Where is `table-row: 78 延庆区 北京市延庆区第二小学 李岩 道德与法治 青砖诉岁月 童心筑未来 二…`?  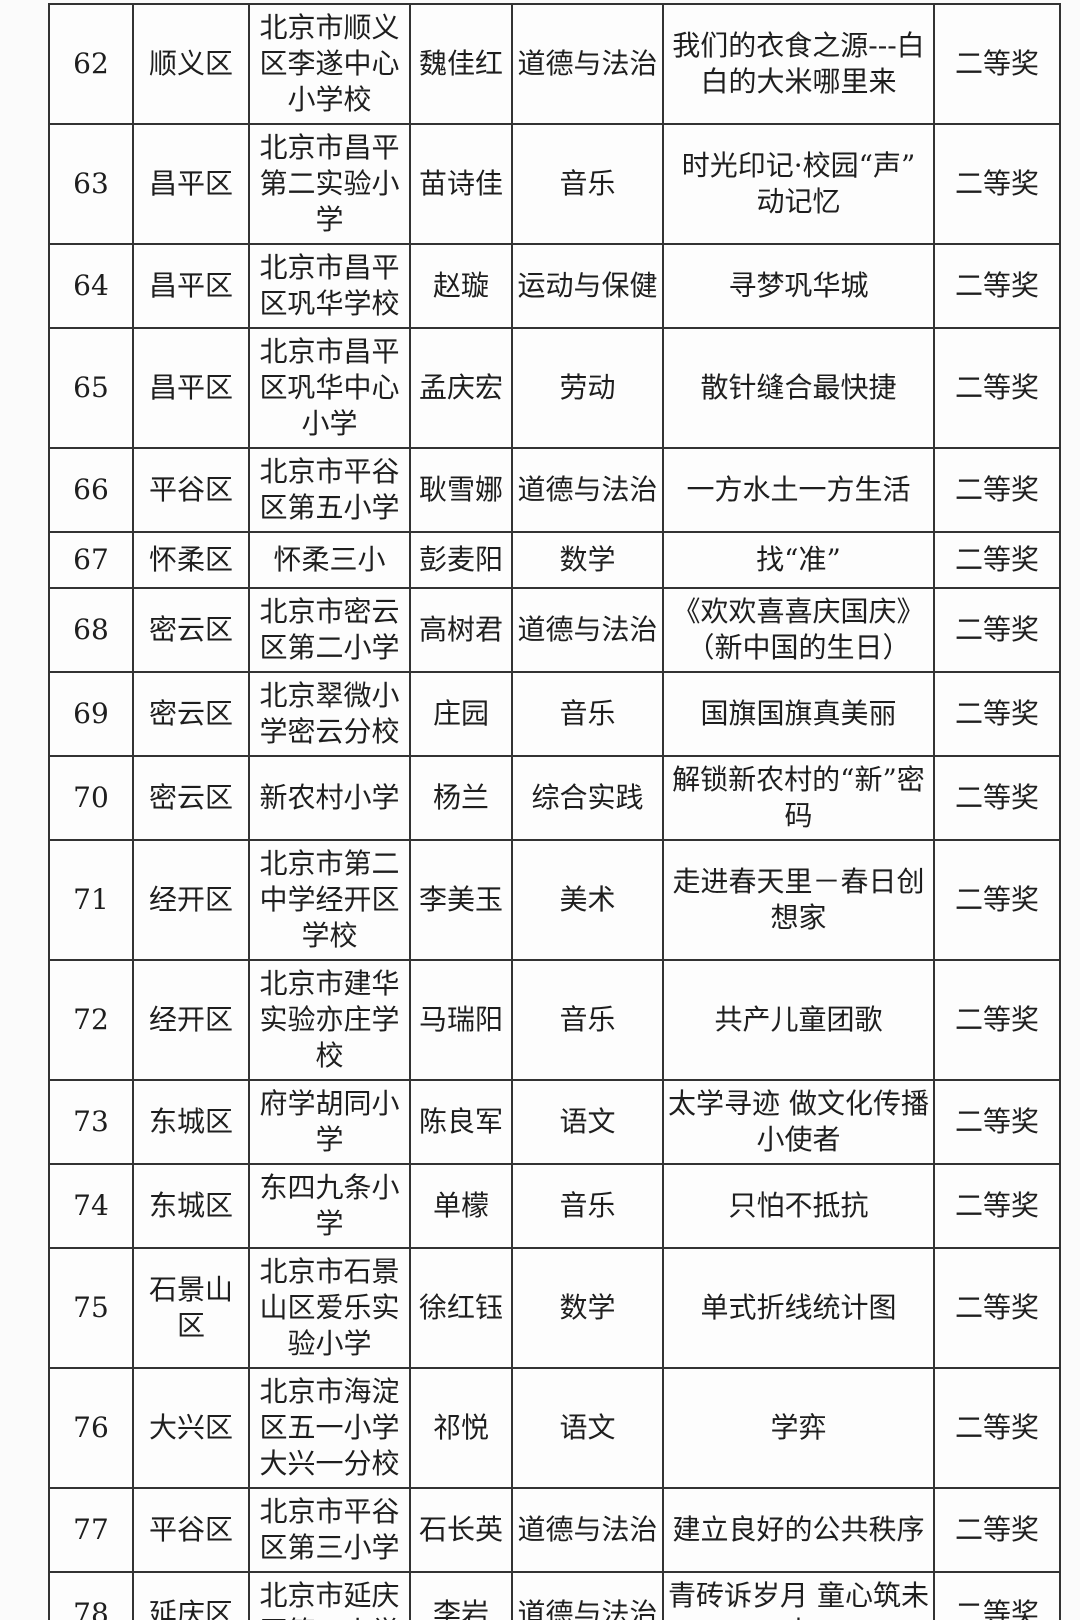 table-row: 78 延庆区 北京市延庆区第二小学 李岩 道德与法治 青砖诉岁月 童心筑未来 二… is located at coordinates (554, 1595).